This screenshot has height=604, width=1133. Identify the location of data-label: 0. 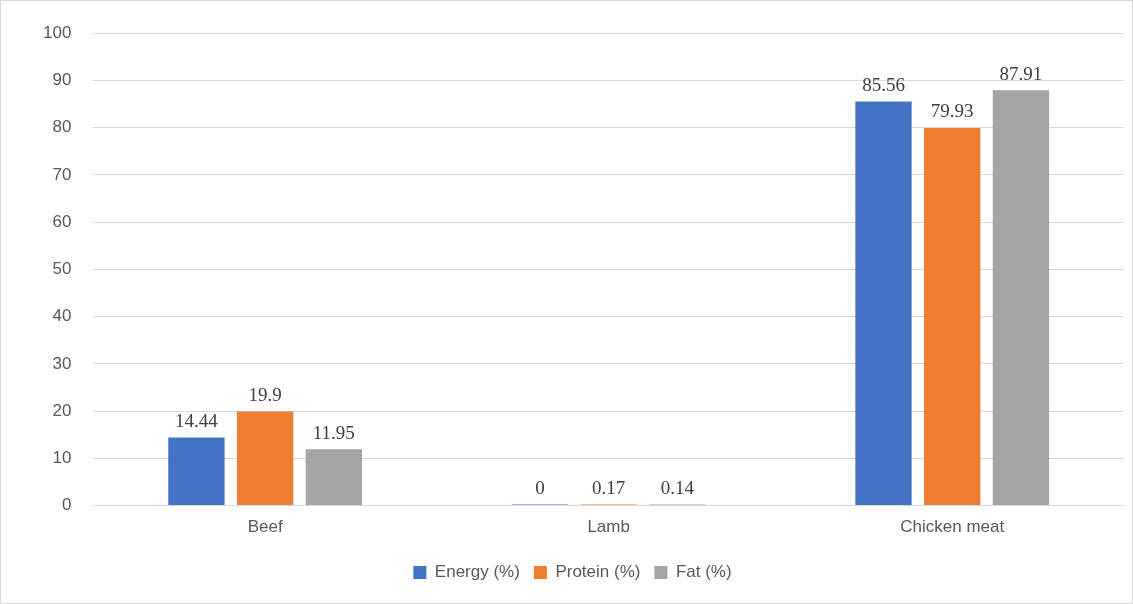
(540, 488).